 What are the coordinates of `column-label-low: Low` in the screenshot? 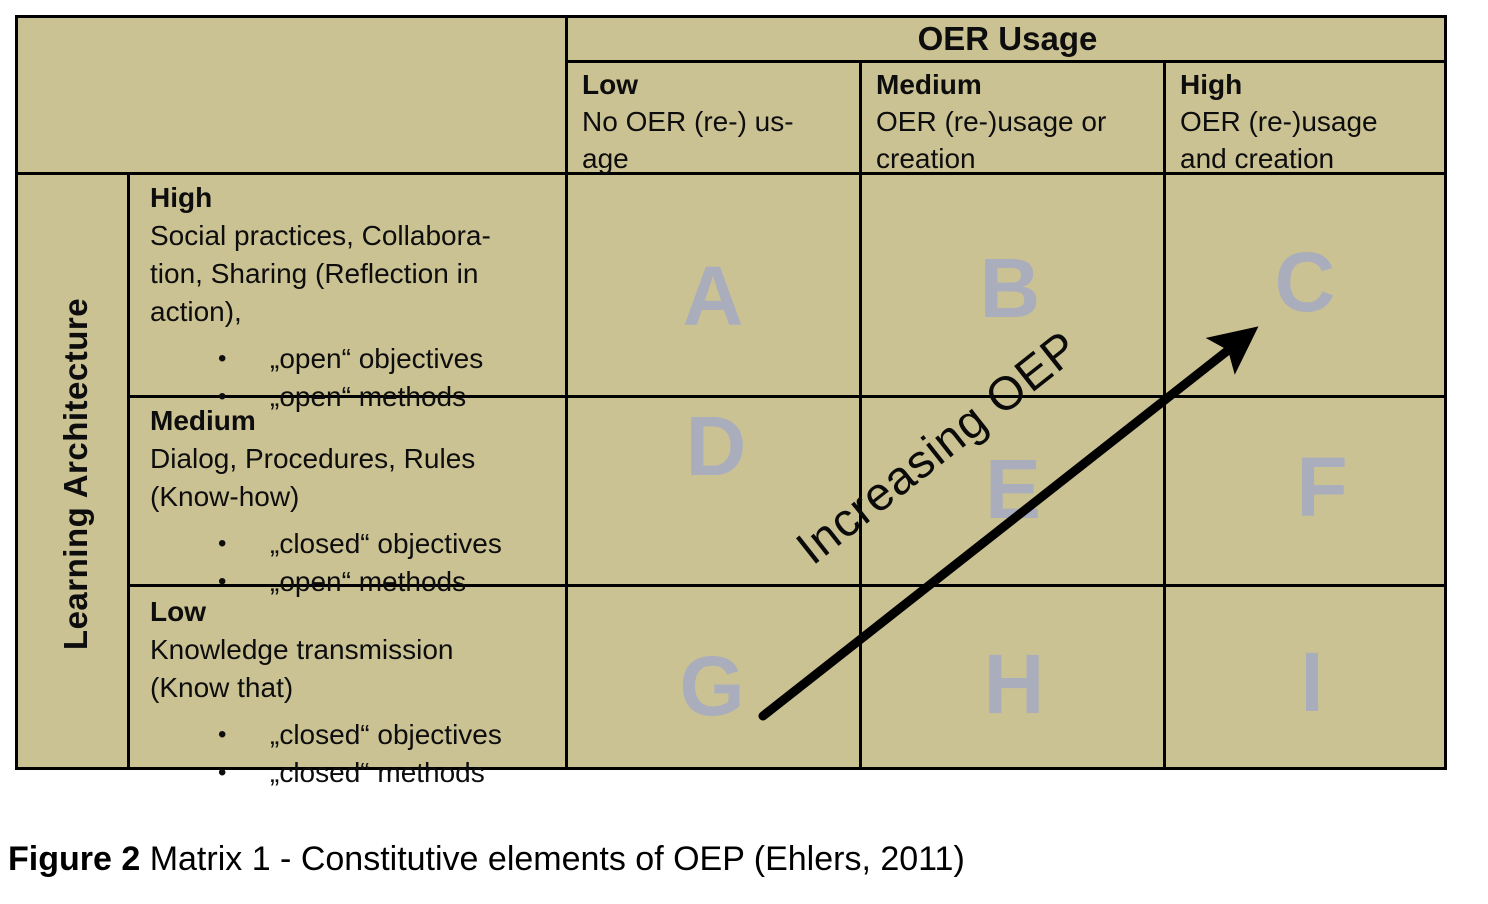 It's located at (610, 84).